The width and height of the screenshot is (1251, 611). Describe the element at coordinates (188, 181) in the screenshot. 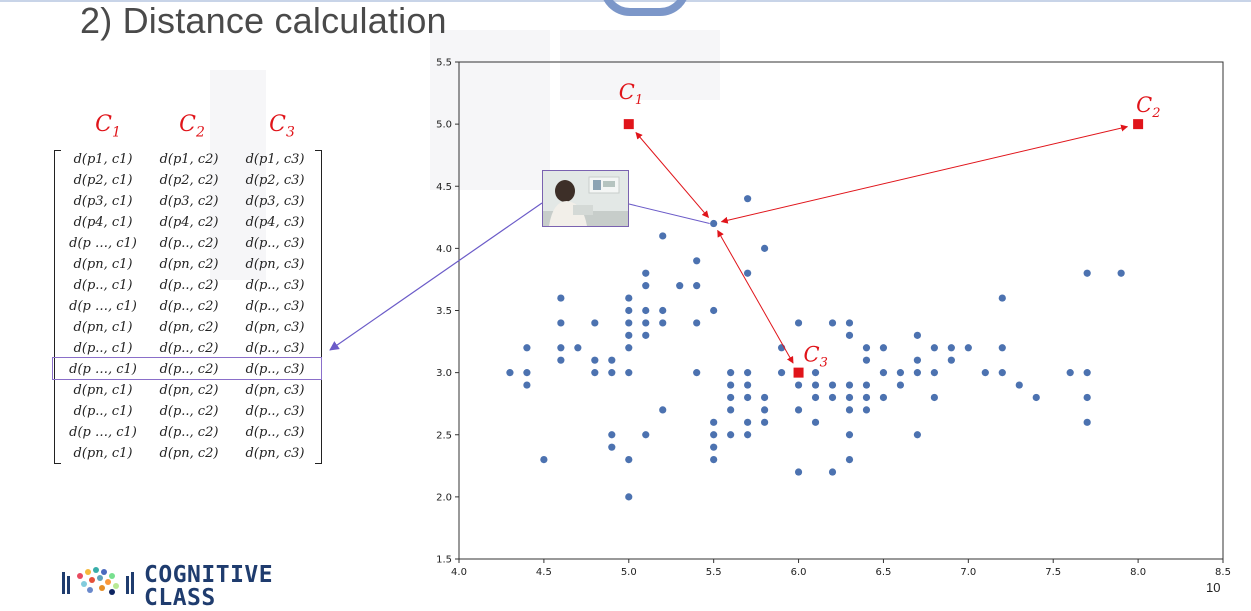

I see `matrix-row: d(p2, c1) d(p2, c2) d(p2, c3)` at that location.